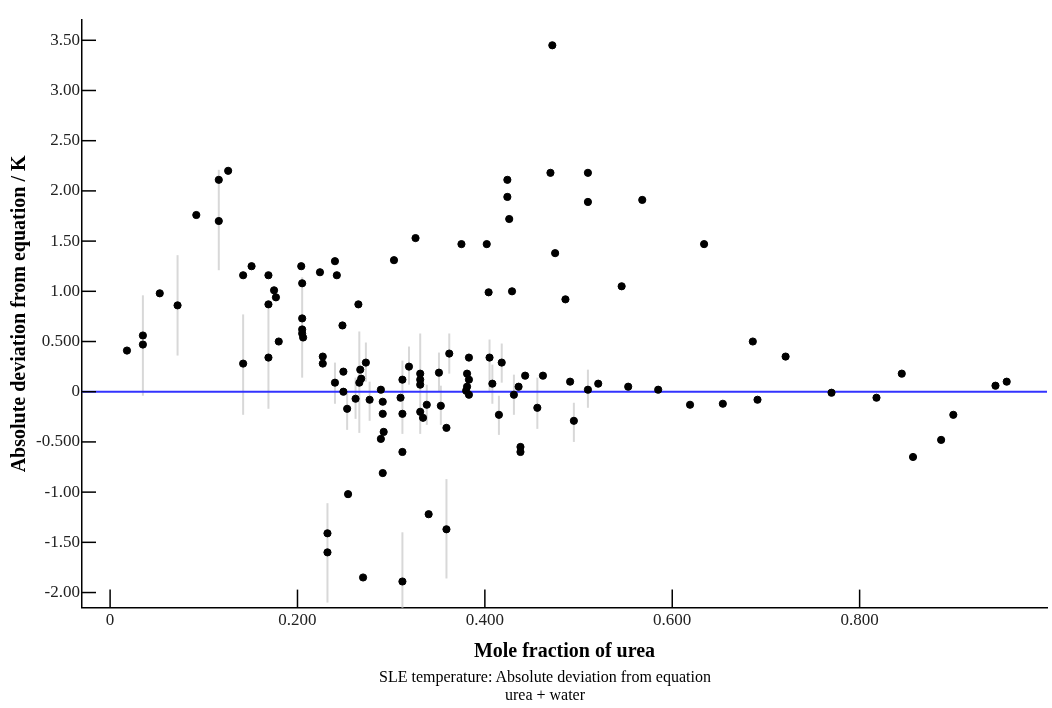  I want to click on y-tick-label: -2.00, so click(62, 592).